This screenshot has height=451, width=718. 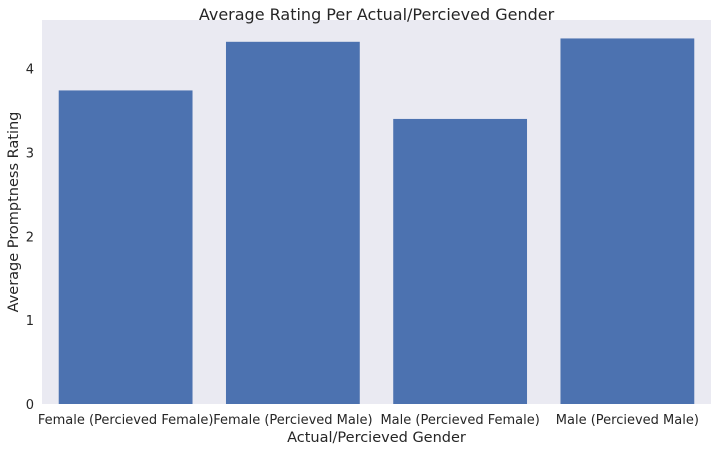 What do you see at coordinates (30, 405) in the screenshot?
I see `y-tick-label: 0` at bounding box center [30, 405].